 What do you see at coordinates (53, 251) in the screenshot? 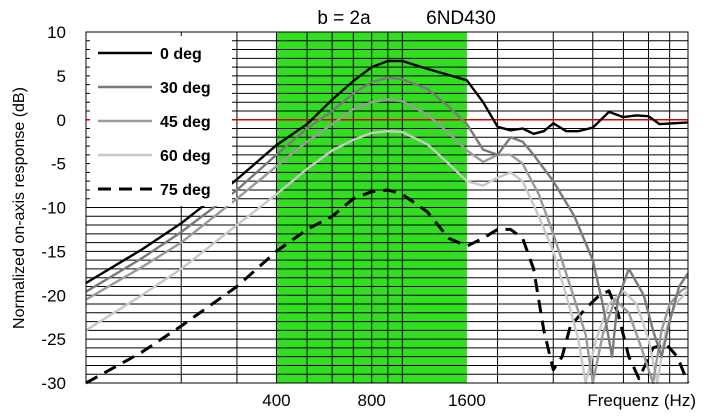
I see `y-tick-label: -15` at bounding box center [53, 251].